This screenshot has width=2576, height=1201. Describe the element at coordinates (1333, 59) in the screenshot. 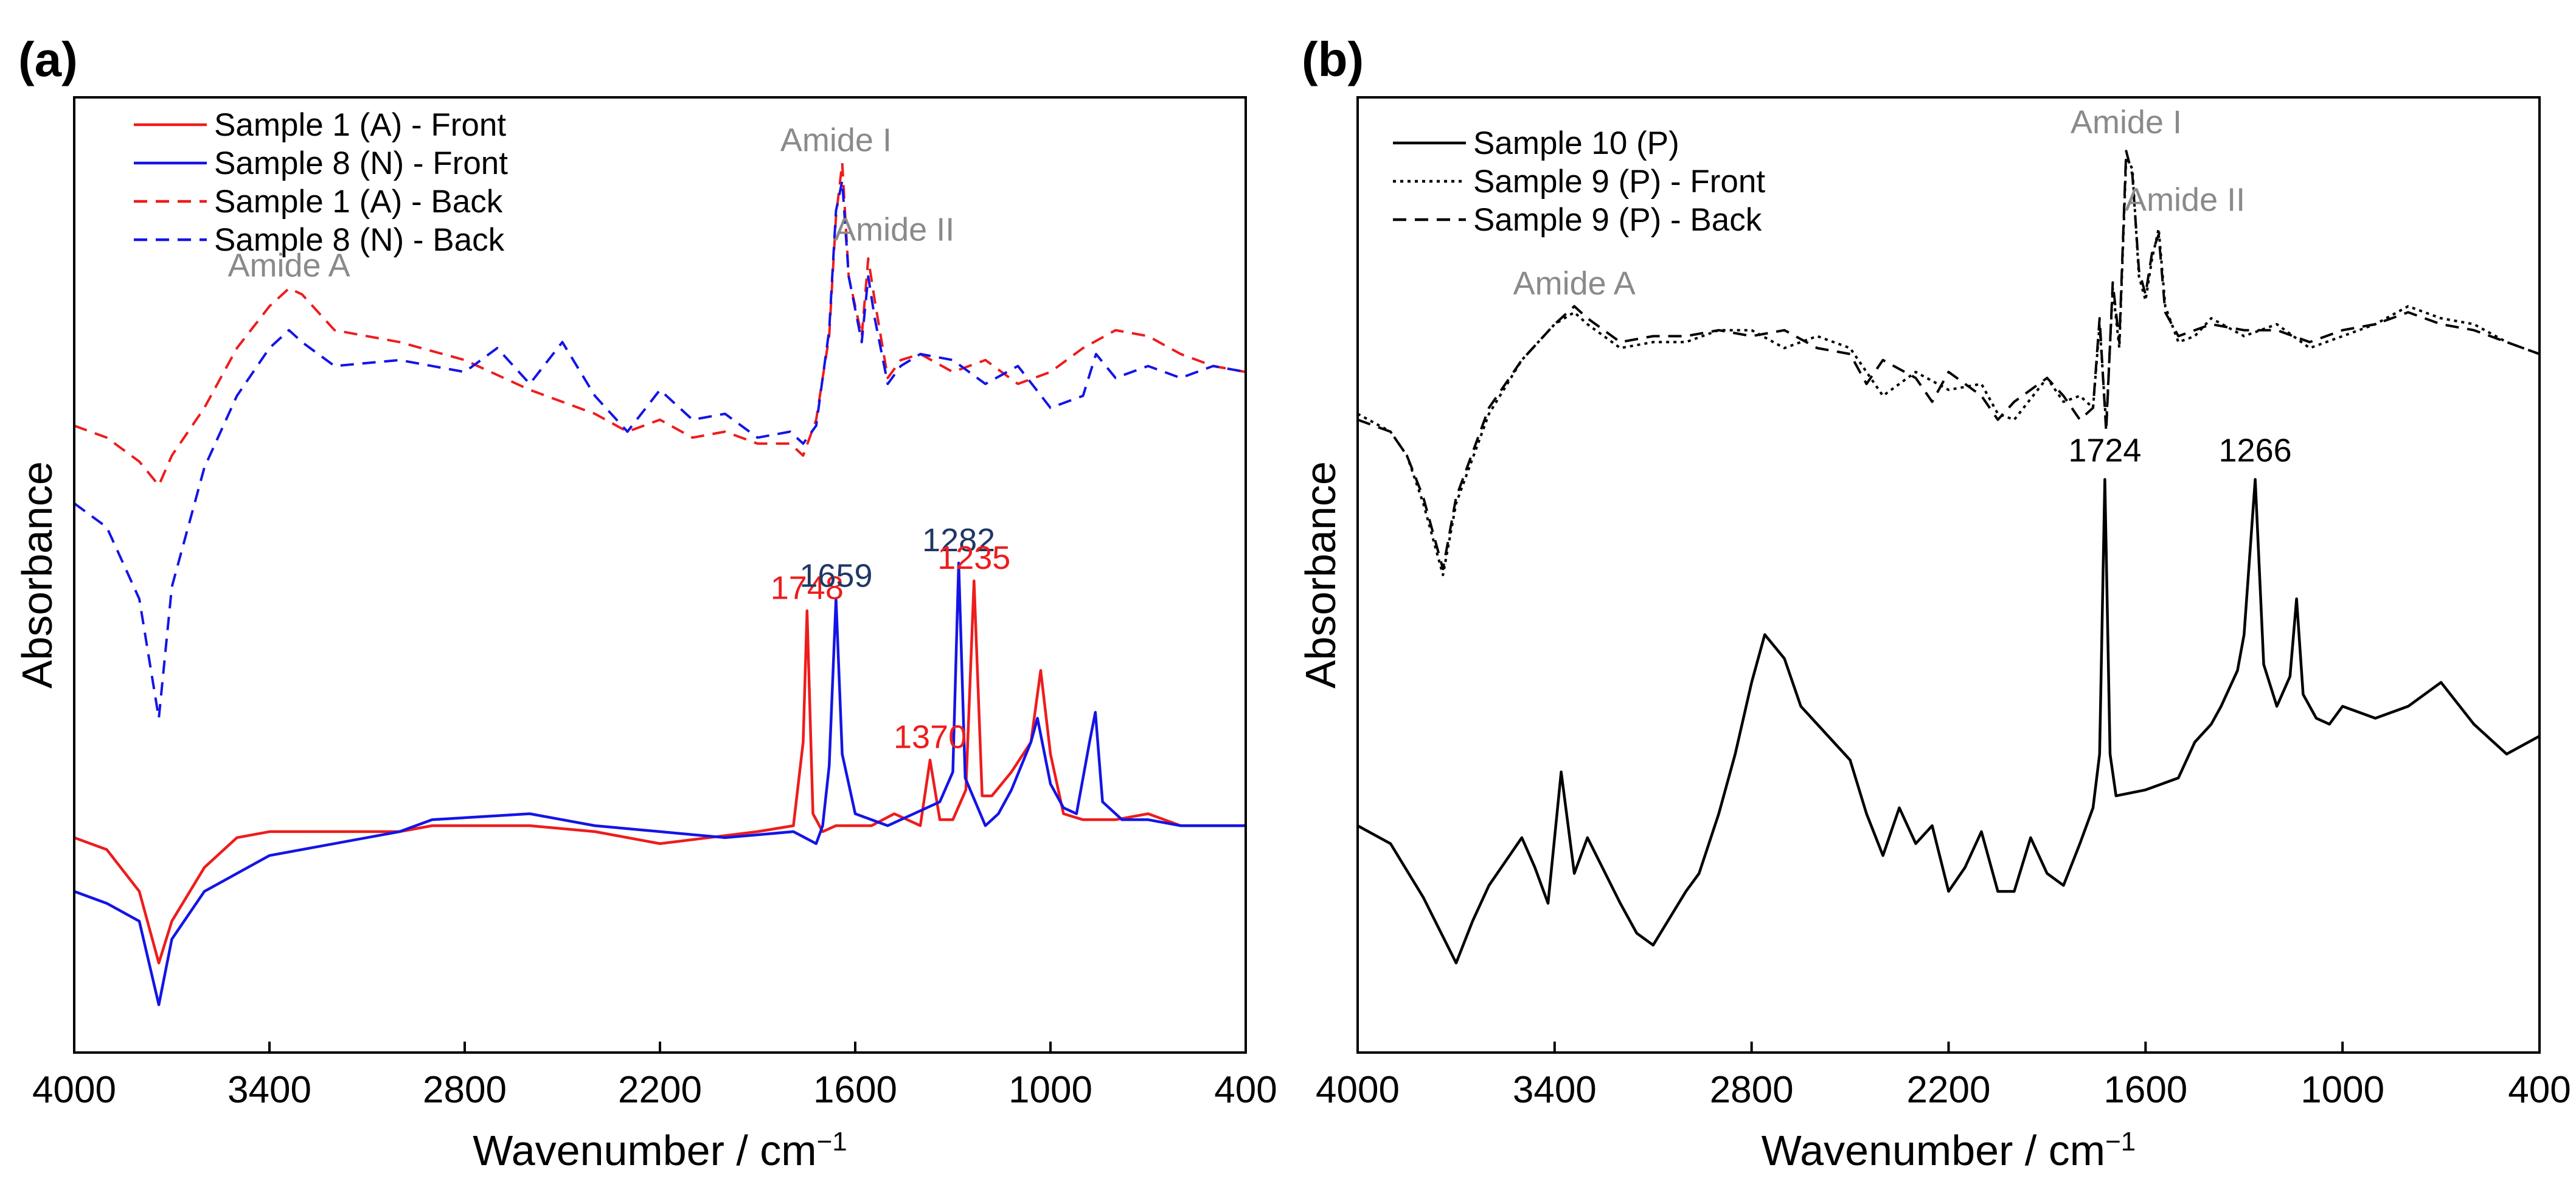

I see `panel-letter: (b)` at that location.